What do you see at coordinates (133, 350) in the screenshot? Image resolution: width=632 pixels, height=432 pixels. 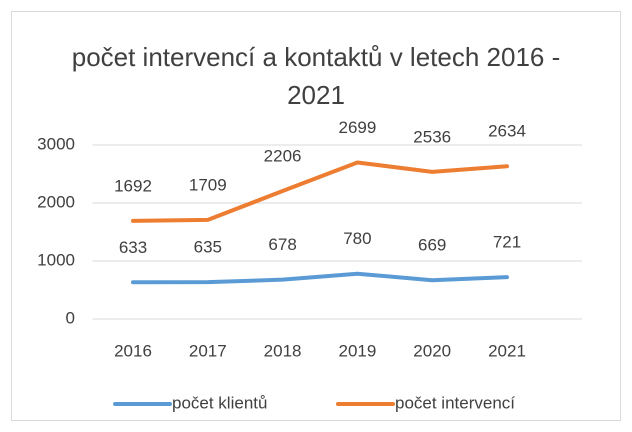 I see `x-tick-label: 2016` at bounding box center [133, 350].